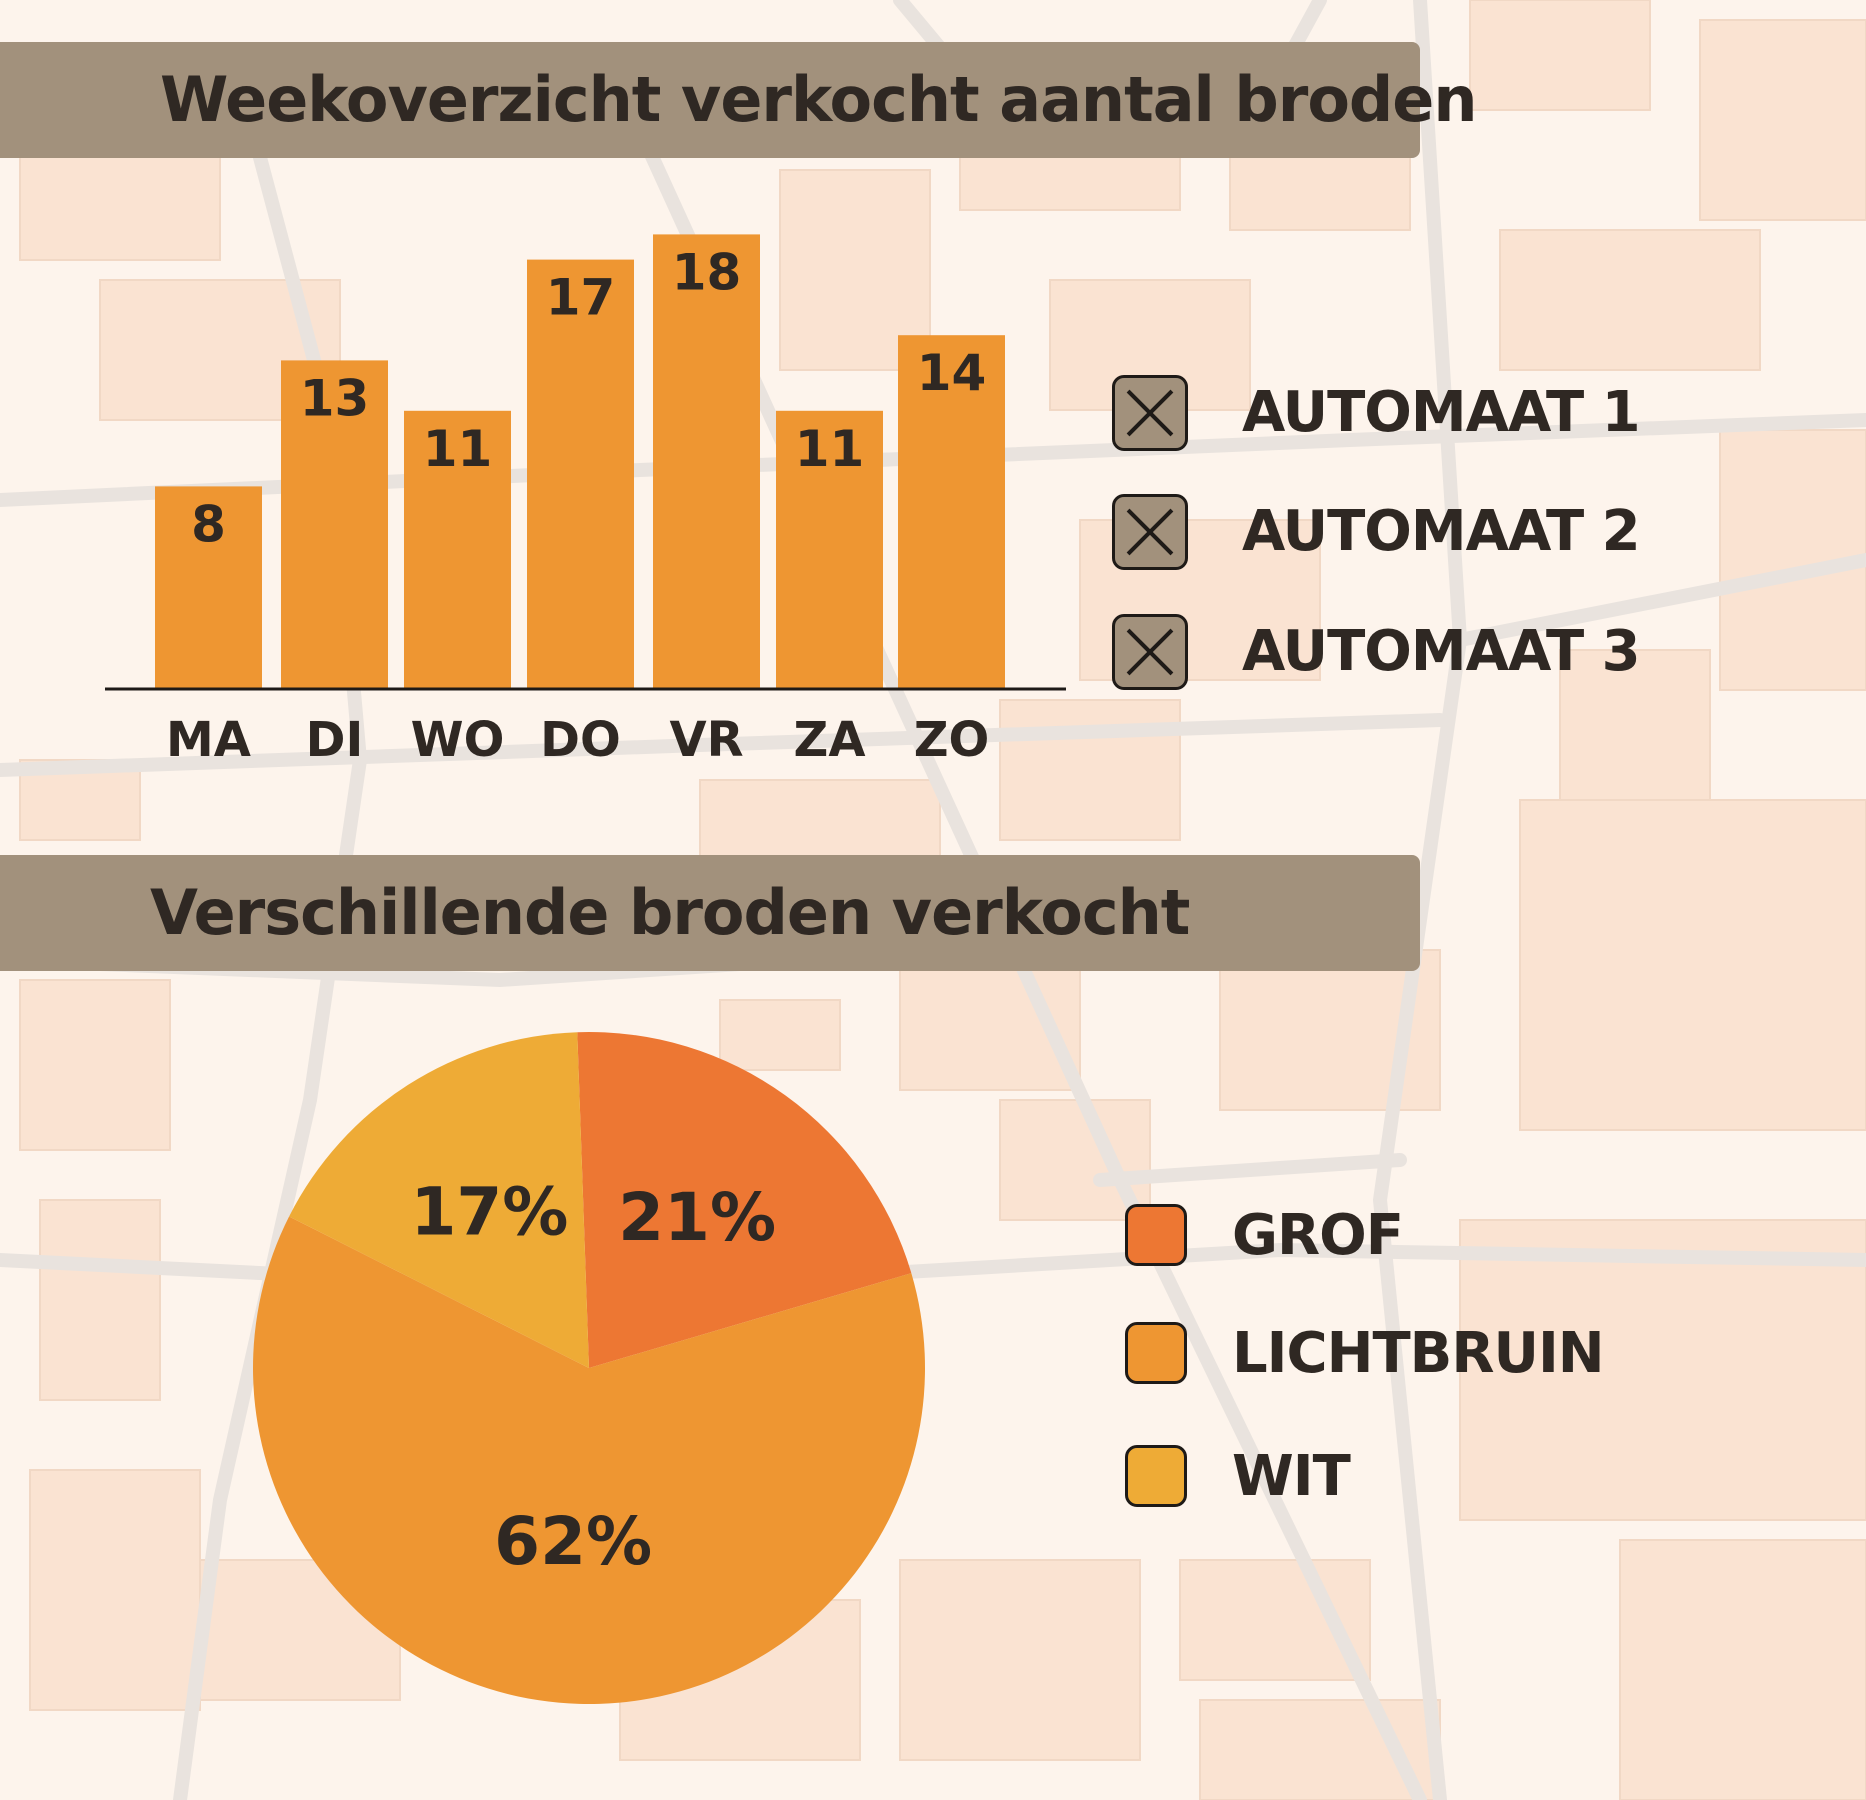  What do you see at coordinates (457, 549) in the screenshot?
I see `bar-wo` at bounding box center [457, 549].